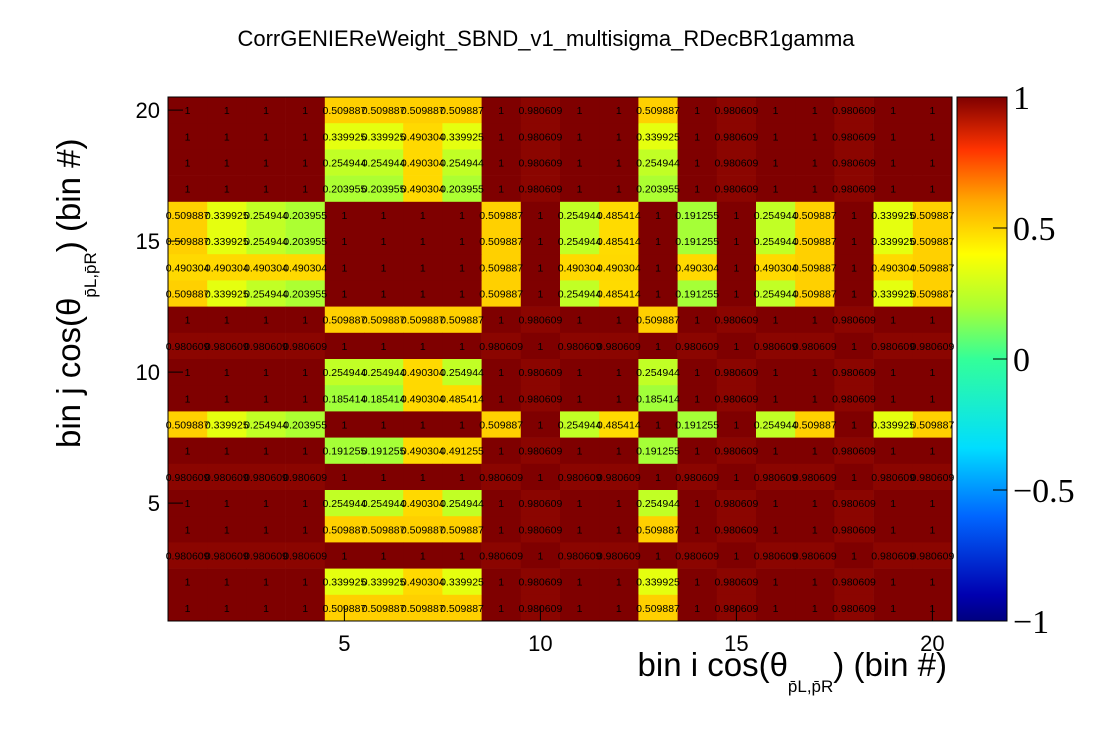 The image size is (1120, 740). Describe the element at coordinates (1031, 622) in the screenshot. I see `z-tick-label: −1` at that location.